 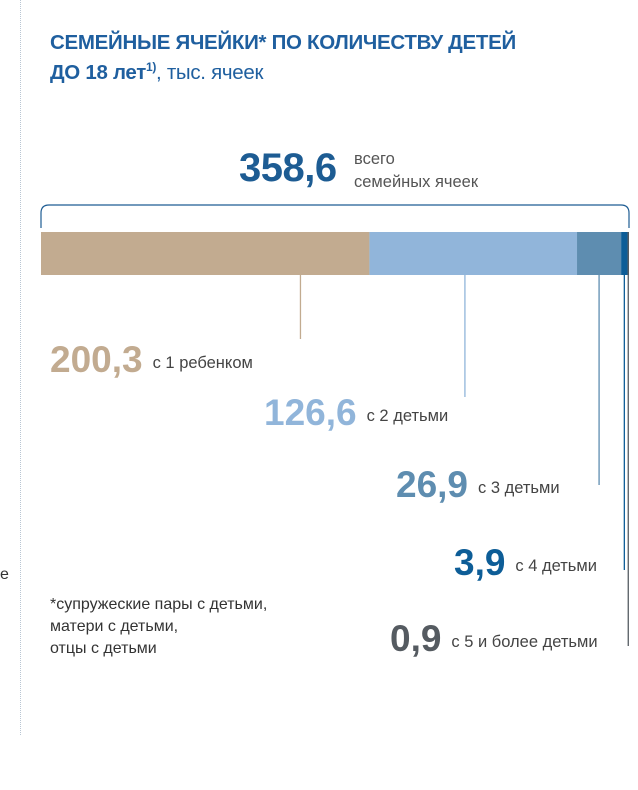 I want to click on footnote-line3: отцы с детьми, so click(x=103, y=648).